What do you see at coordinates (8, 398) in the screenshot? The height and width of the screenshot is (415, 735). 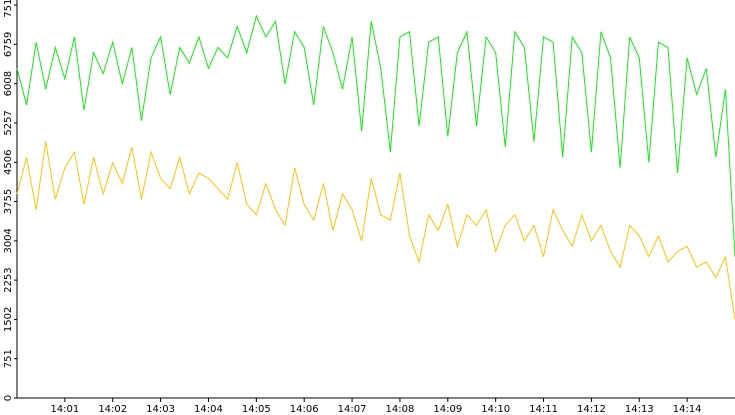 I see `y-tick-label: 0` at bounding box center [8, 398].